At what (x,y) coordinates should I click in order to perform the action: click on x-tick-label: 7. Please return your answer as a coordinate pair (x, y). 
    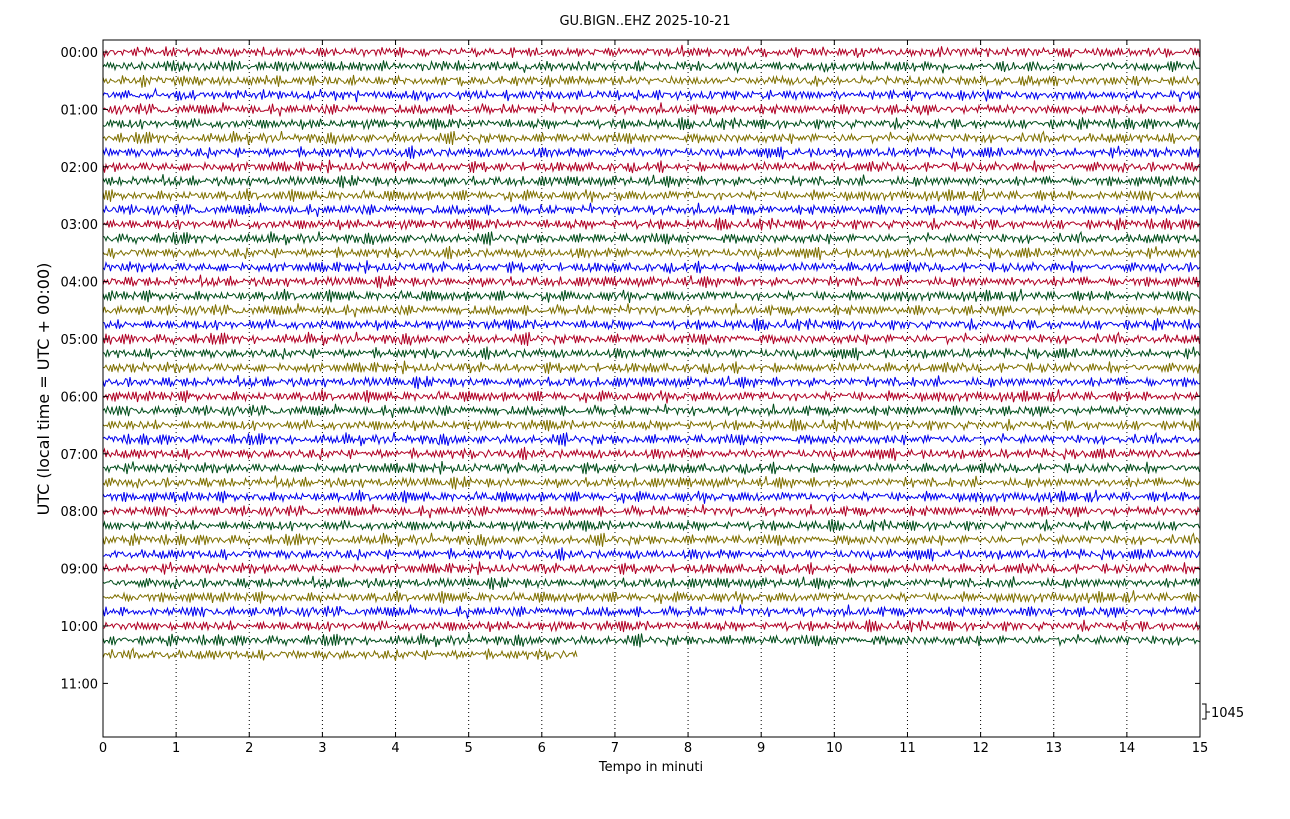
    Looking at the image, I should click on (615, 748).